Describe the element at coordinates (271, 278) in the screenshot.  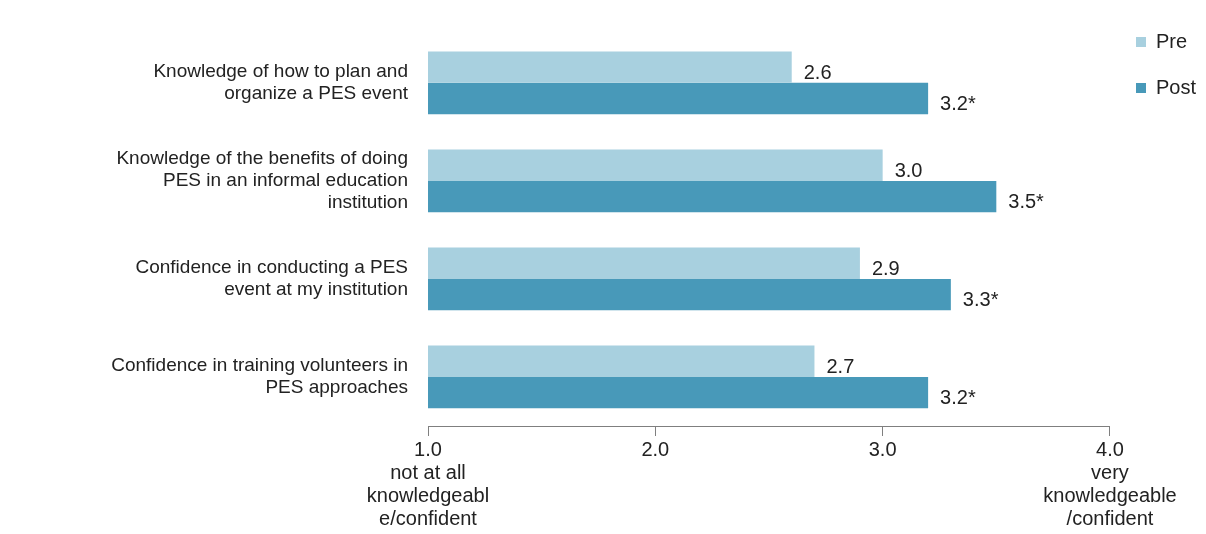
I see `y-tick-label: Confidence in conducting a PES event at my institution` at that location.